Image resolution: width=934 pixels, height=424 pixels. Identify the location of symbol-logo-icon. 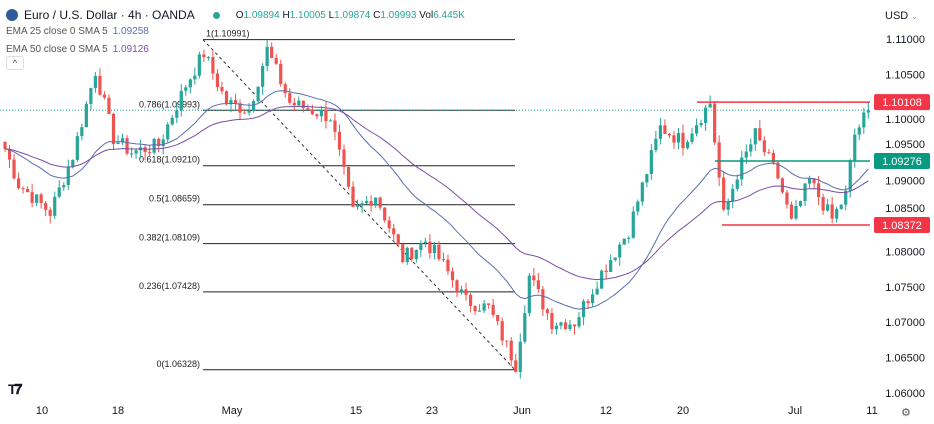
(12, 15).